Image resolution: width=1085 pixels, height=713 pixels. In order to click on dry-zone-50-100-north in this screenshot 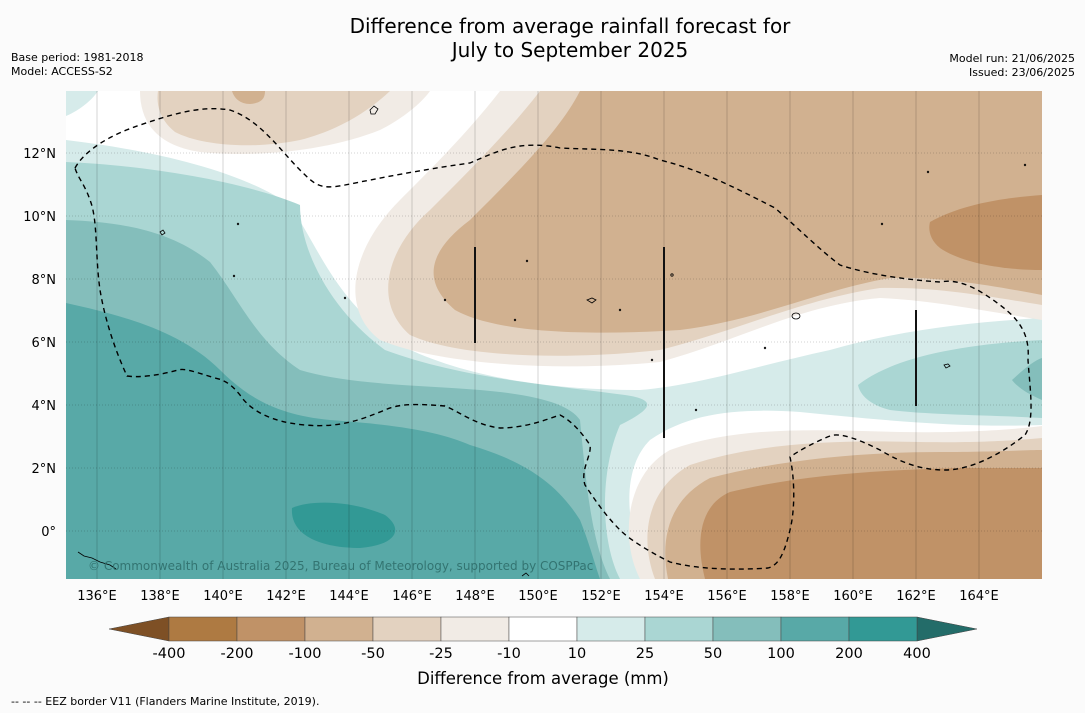, I will do `click(248, 97)`.